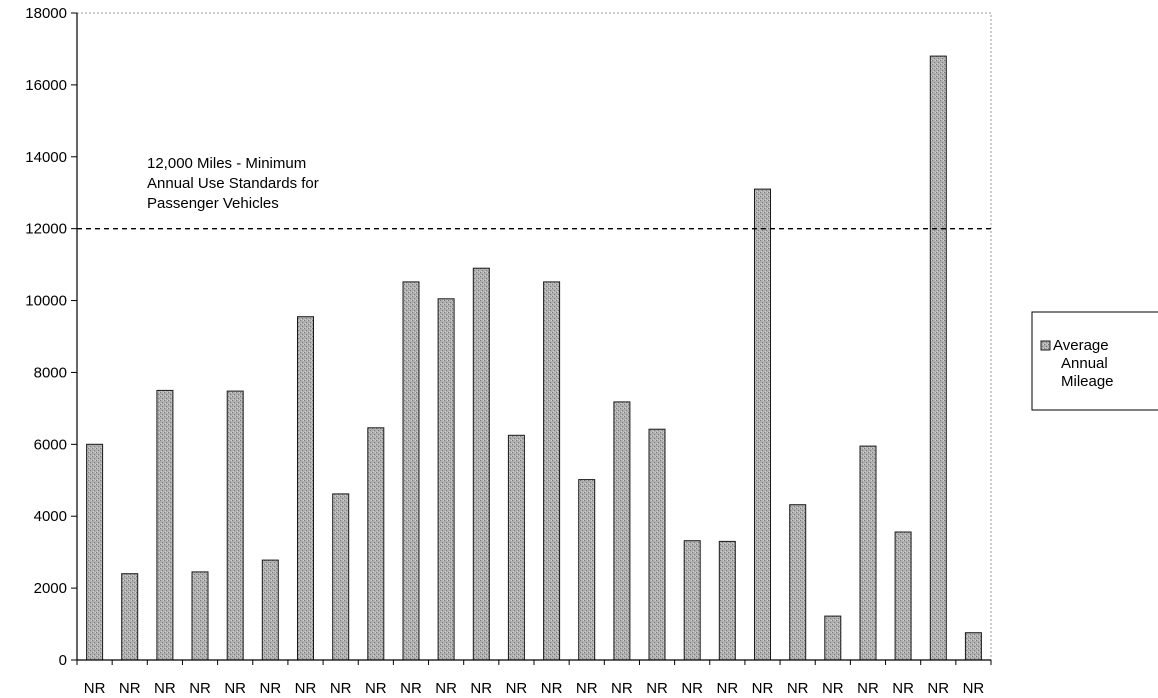 The image size is (1158, 698). I want to click on x-tick-label-11: NR, so click(446, 688).